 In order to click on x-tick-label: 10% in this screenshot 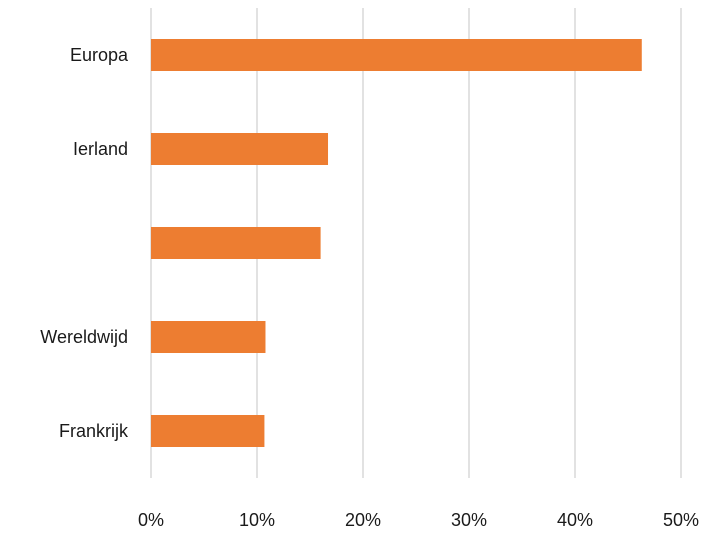, I will do `click(257, 520)`.